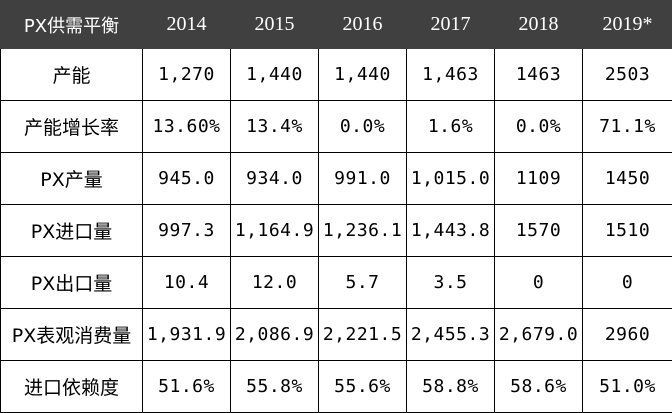 Image resolution: width=672 pixels, height=413 pixels. I want to click on table-row: 产能增长率 13.60% 13.4% 0.0% 1.6% 0.0% 71.1%, so click(336, 127).